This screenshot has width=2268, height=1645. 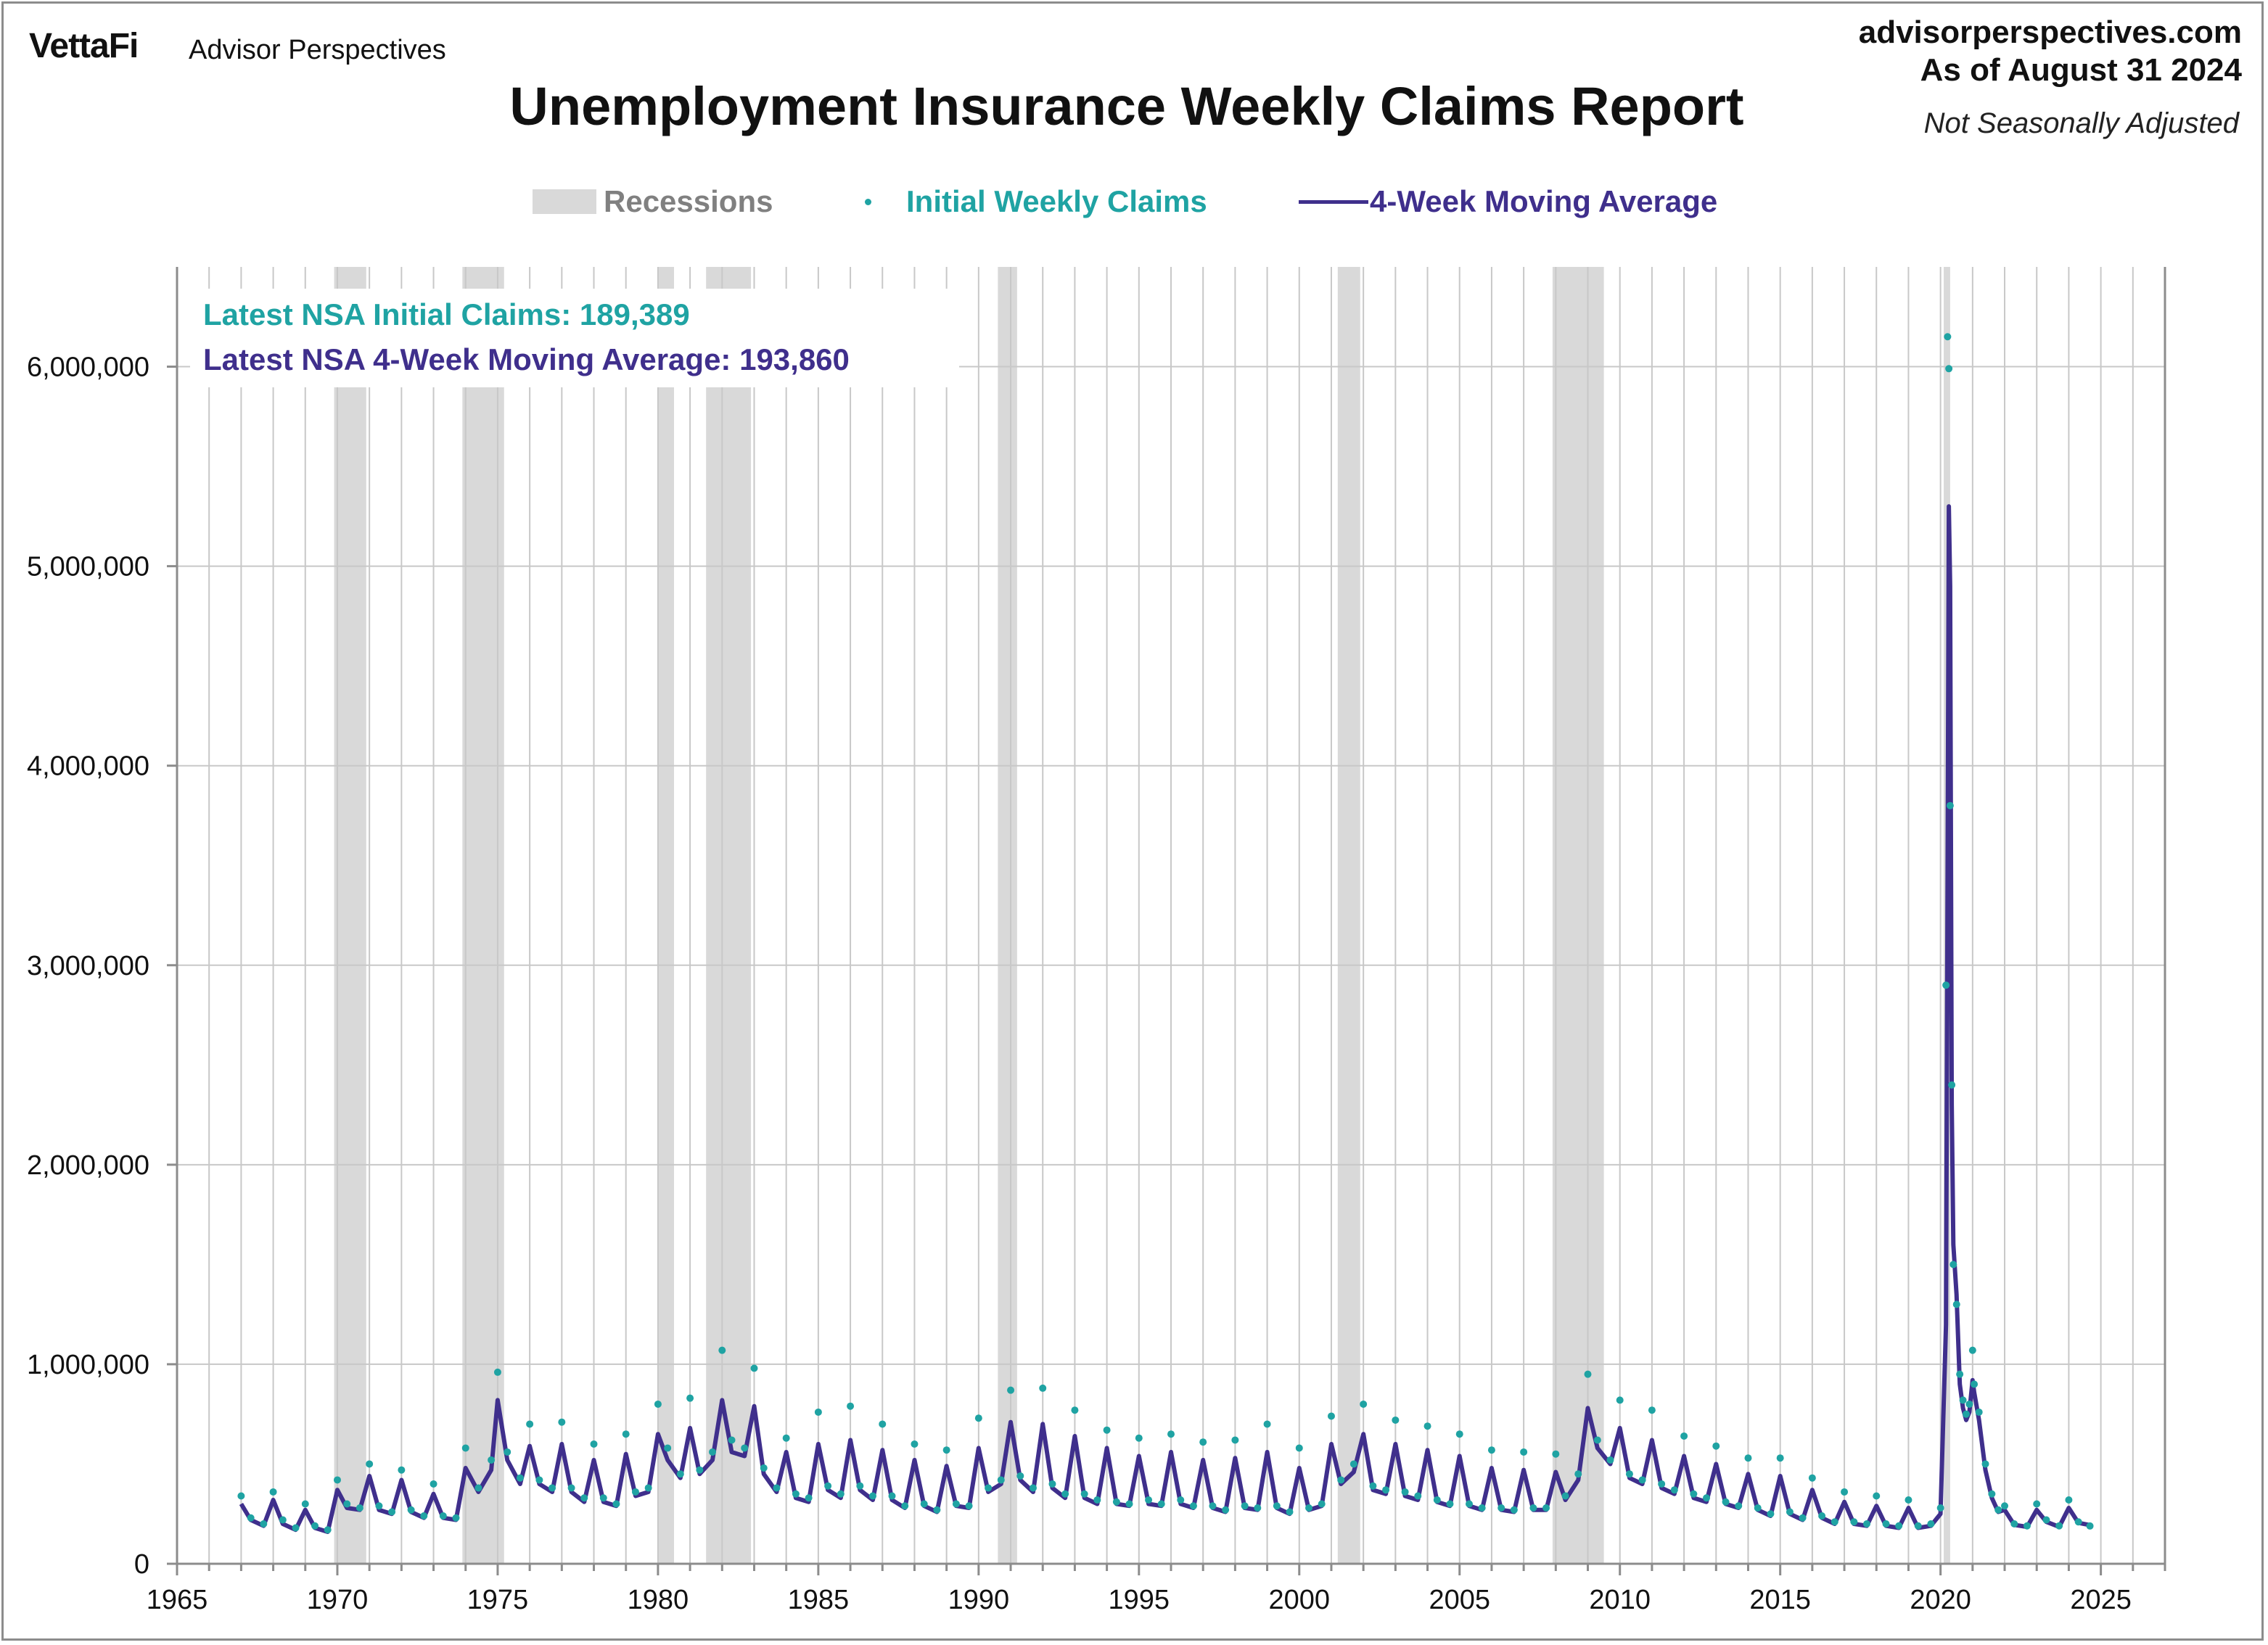 I want to click on x-tick-label-1980: 1980, so click(x=659, y=1600).